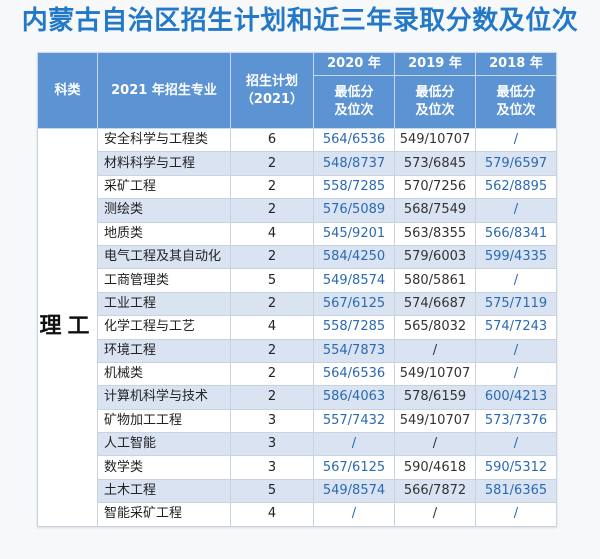 The image size is (600, 559). Describe the element at coordinates (354, 110) in the screenshot. I see `header-score-line2: 及位次` at that location.